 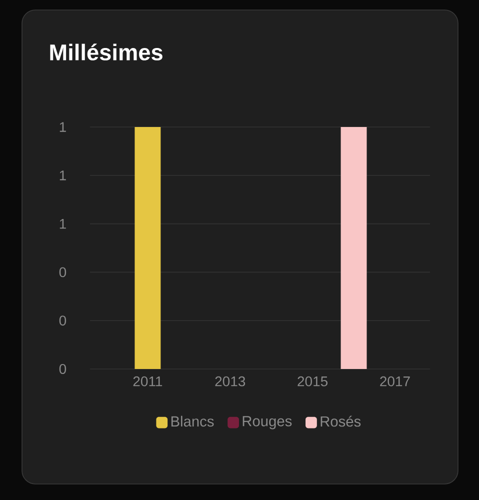 What do you see at coordinates (340, 421) in the screenshot?
I see `legend-label: Rosés` at bounding box center [340, 421].